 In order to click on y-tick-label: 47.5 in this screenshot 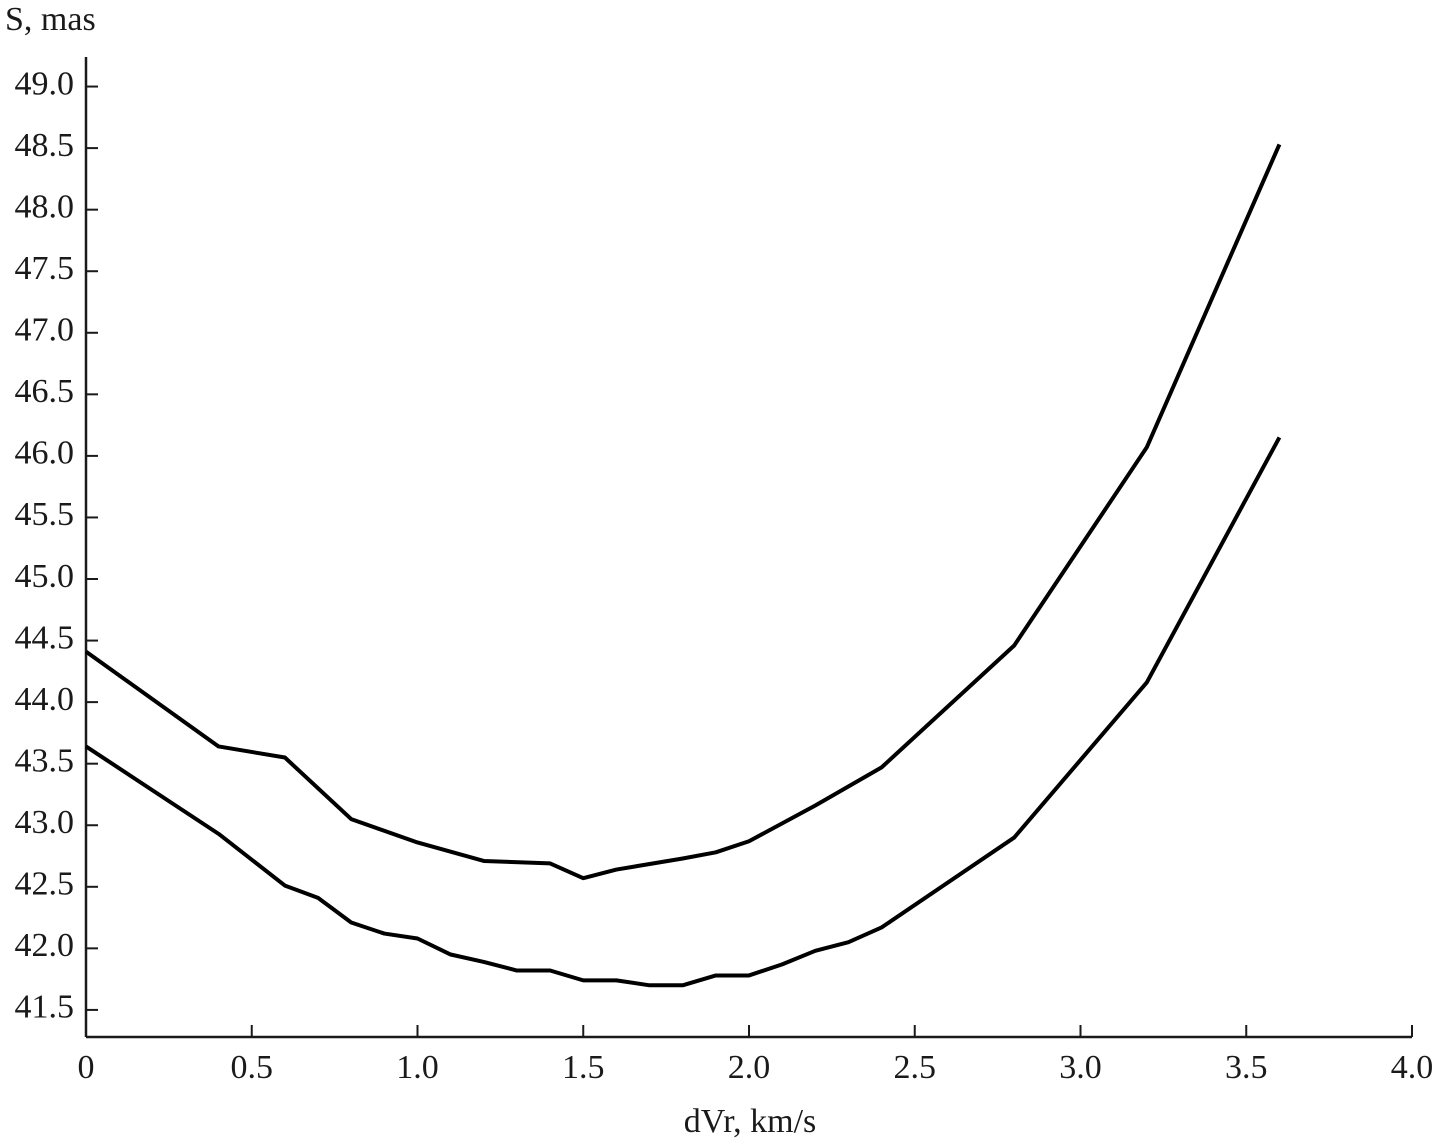, I will do `click(45, 268)`.